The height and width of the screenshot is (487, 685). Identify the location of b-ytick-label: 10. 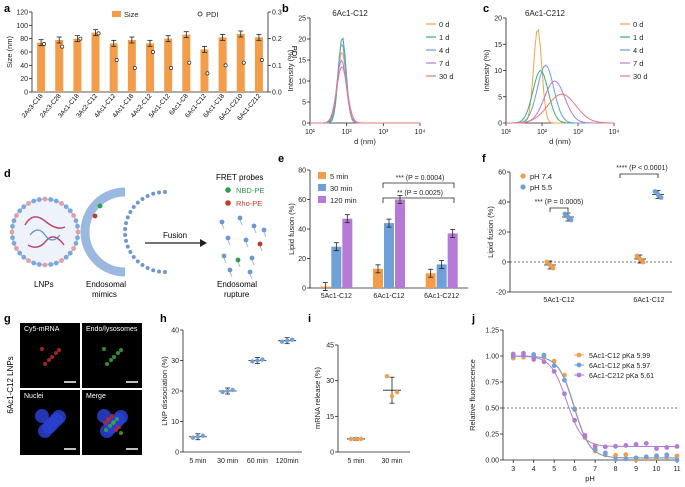
(302, 82).